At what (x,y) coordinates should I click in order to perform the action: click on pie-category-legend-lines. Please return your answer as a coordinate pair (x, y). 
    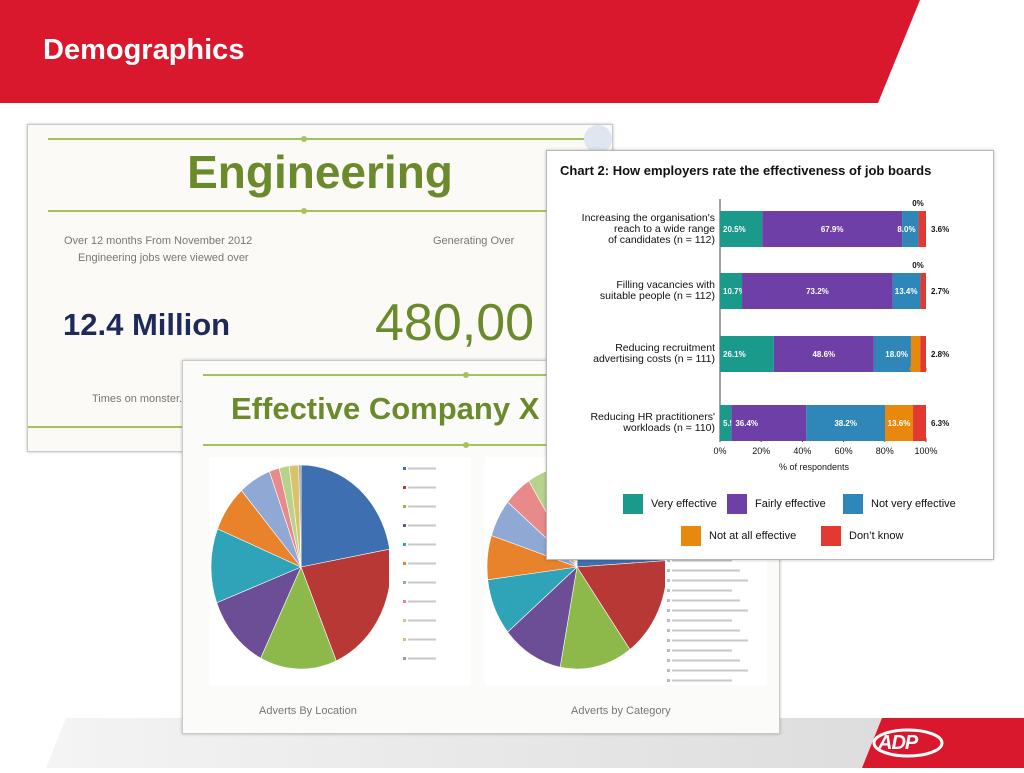
    Looking at the image, I should click on (707, 620).